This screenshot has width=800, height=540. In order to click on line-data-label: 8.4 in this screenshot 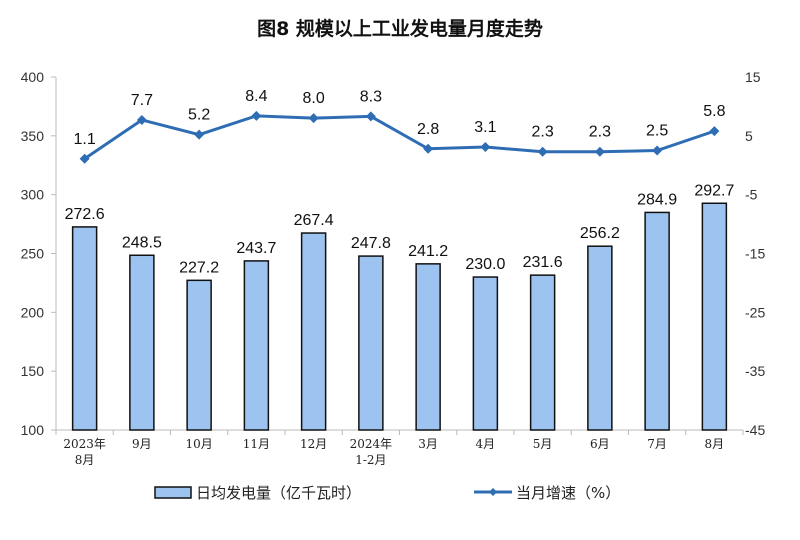, I will do `click(256, 96)`.